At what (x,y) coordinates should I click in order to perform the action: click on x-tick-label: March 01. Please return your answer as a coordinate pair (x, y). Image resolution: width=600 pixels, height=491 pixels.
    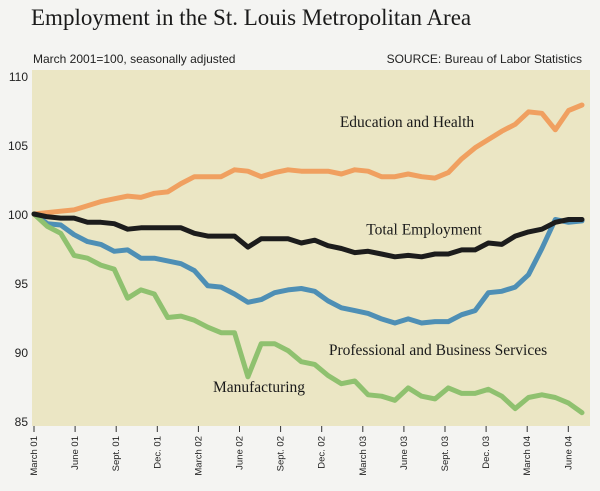
    Looking at the image, I should click on (34, 456).